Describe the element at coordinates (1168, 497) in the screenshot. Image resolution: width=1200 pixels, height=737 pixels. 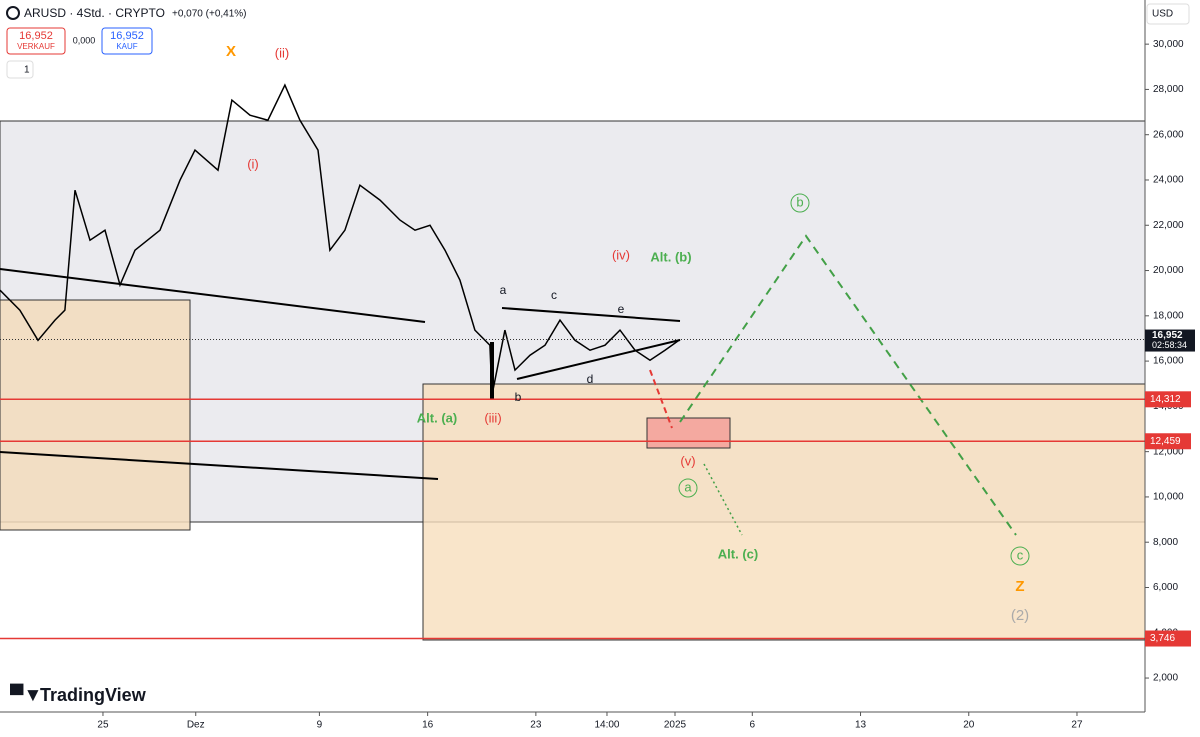
I see `y-tick-label: 10,000` at that location.